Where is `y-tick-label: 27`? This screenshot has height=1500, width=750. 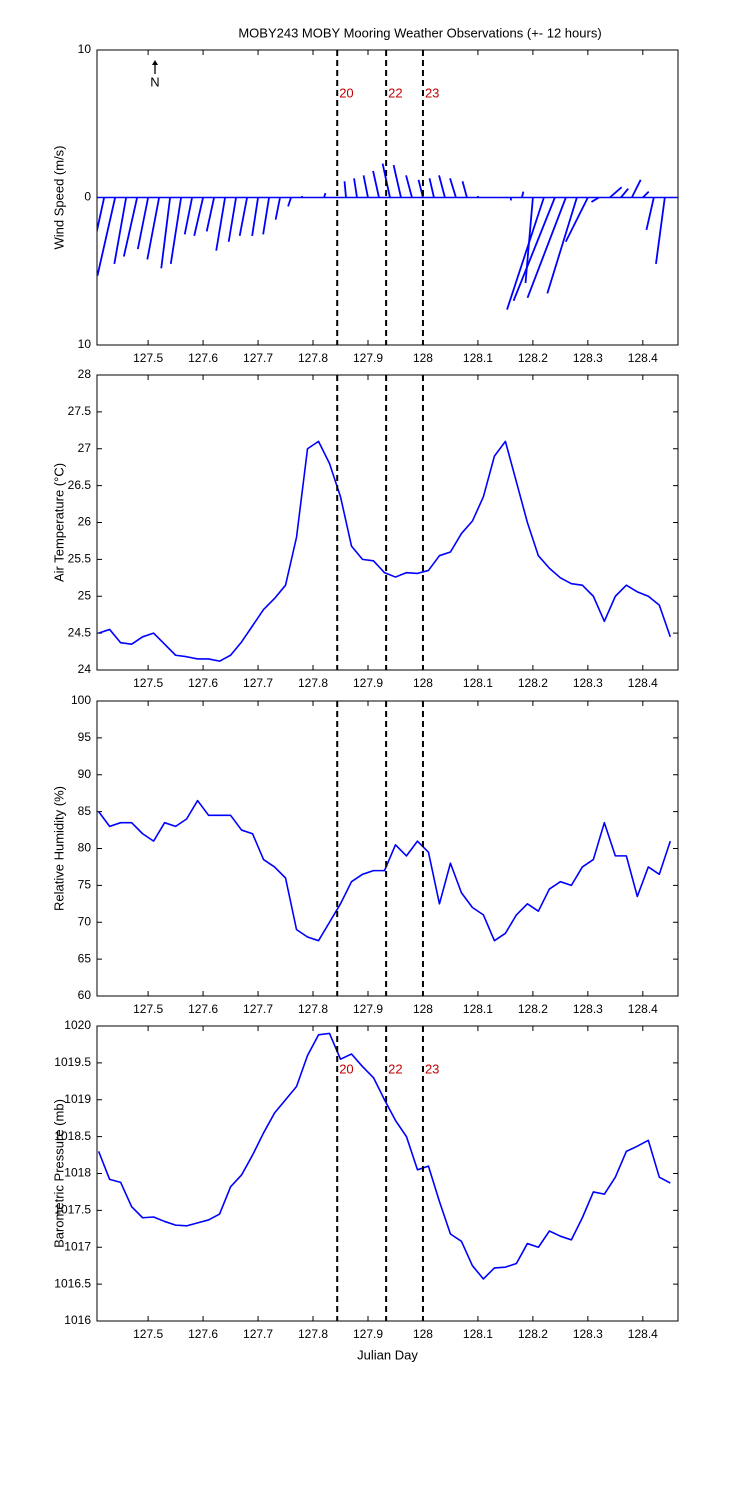
y-tick-label: 27 is located at coordinates (85, 448).